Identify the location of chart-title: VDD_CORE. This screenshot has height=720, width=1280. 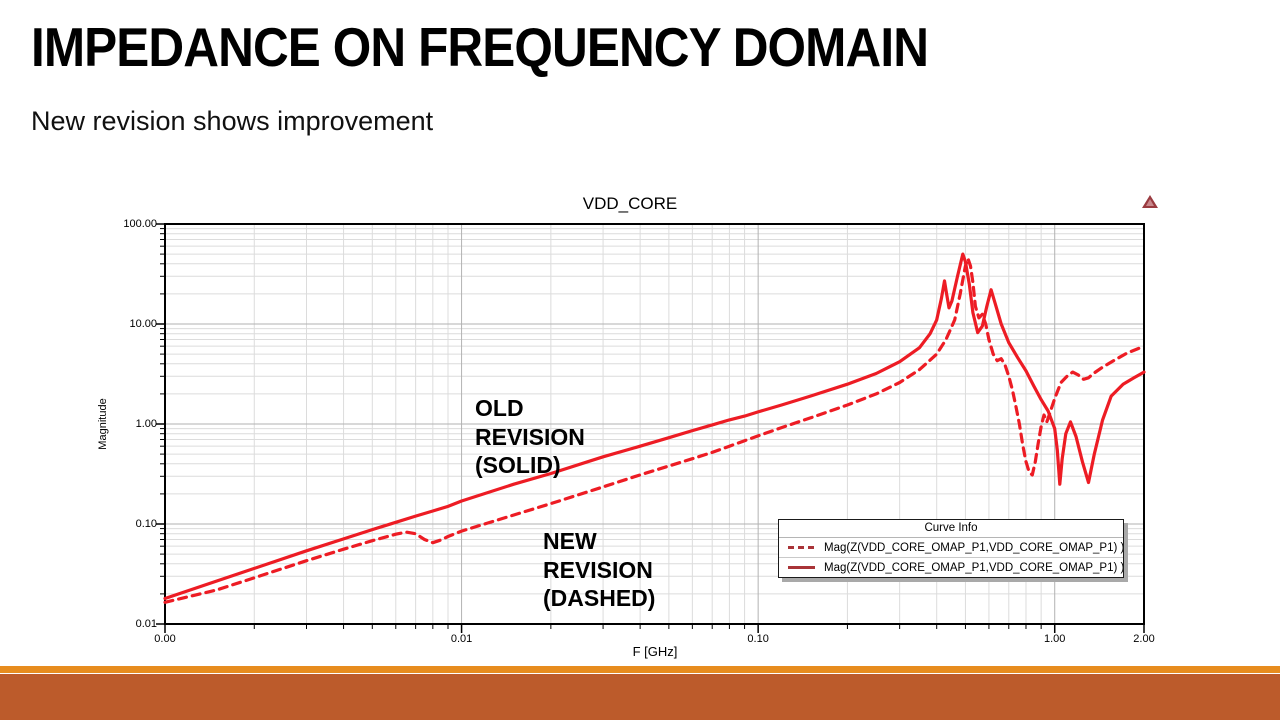
(630, 203).